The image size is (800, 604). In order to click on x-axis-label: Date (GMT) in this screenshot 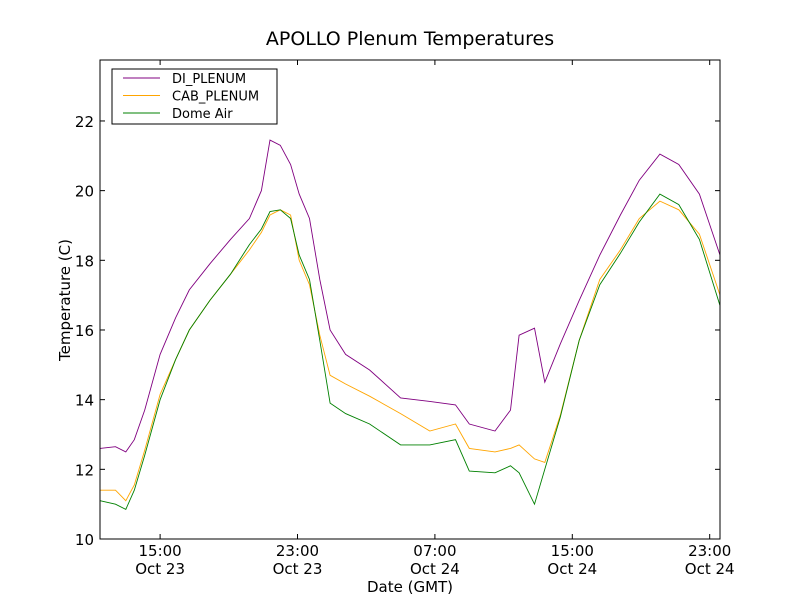, I will do `click(410, 587)`.